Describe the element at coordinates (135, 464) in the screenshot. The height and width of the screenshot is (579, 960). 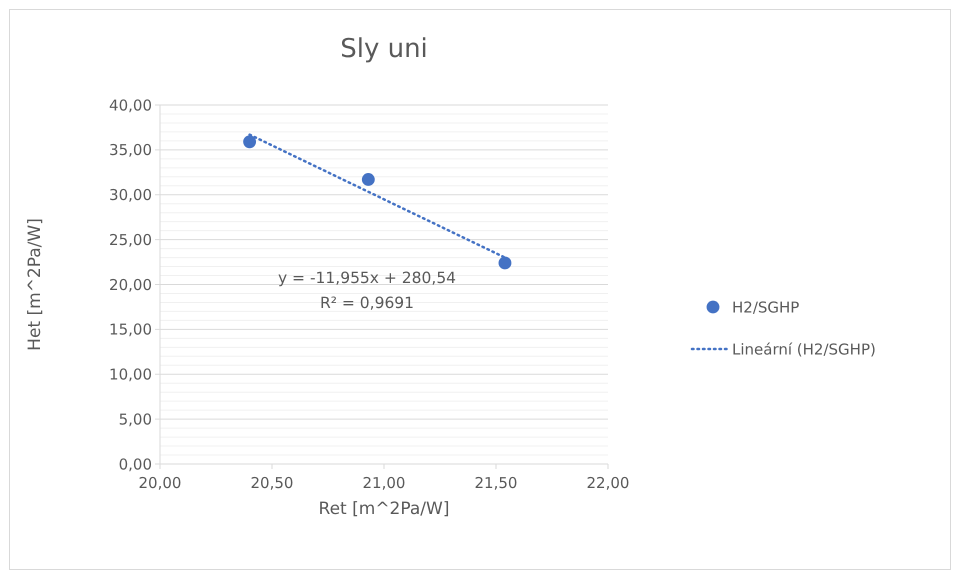
I see `y-tick-label: 0,00` at that location.